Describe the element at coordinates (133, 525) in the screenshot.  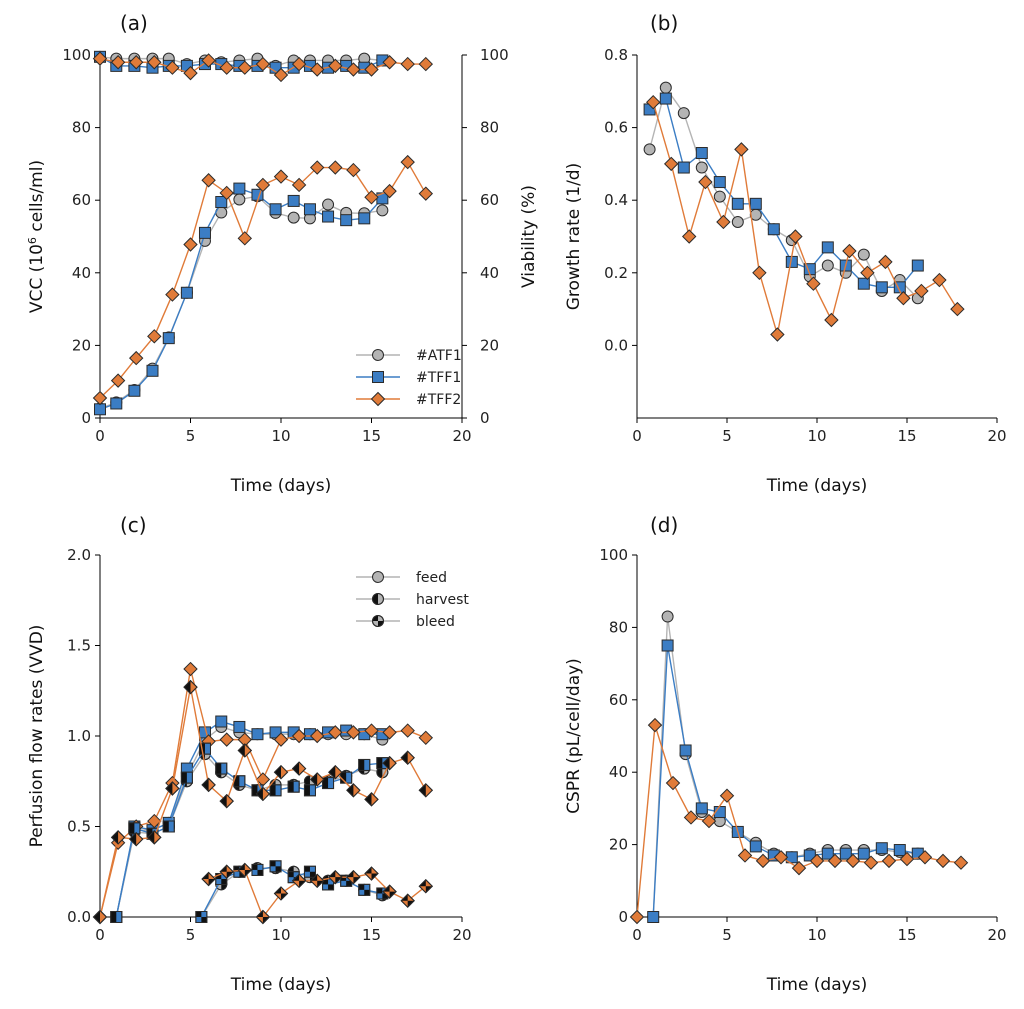
I see `panel-title: (c)` at that location.